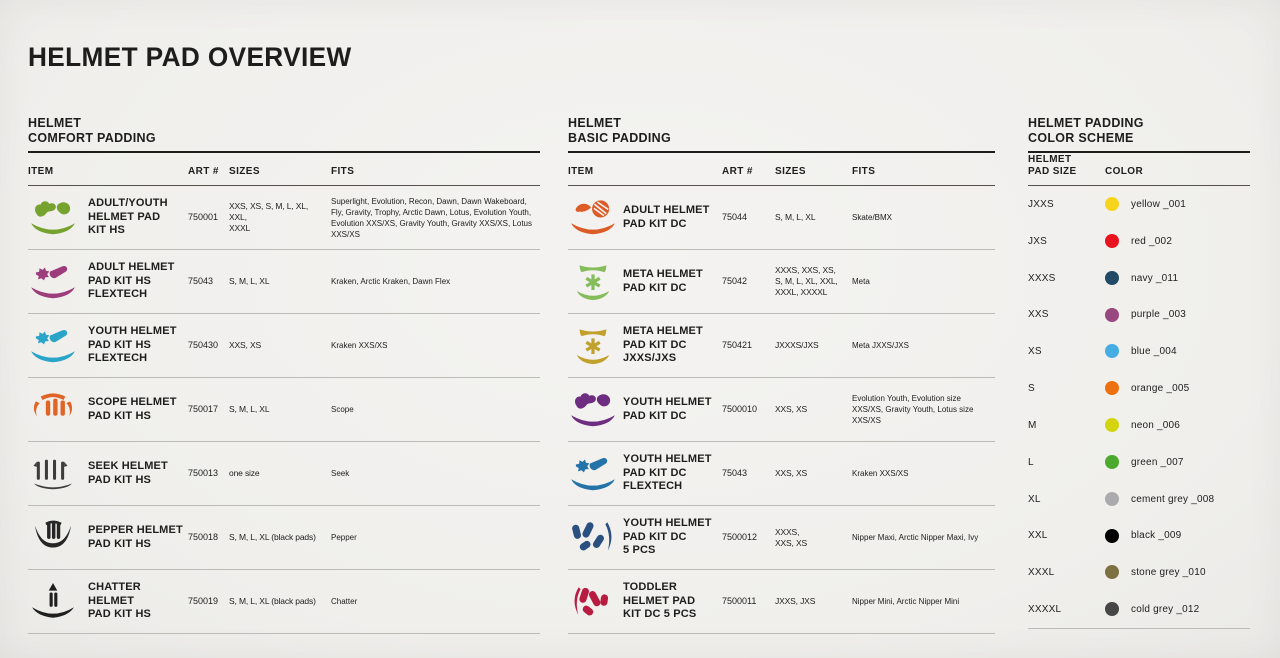  What do you see at coordinates (1031, 389) in the screenshot?
I see `pad-size-label: S` at bounding box center [1031, 389].